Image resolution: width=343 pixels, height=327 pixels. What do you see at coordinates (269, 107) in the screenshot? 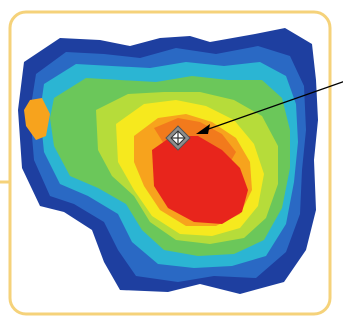
I see `arrow-pointer-icon` at bounding box center [269, 107].